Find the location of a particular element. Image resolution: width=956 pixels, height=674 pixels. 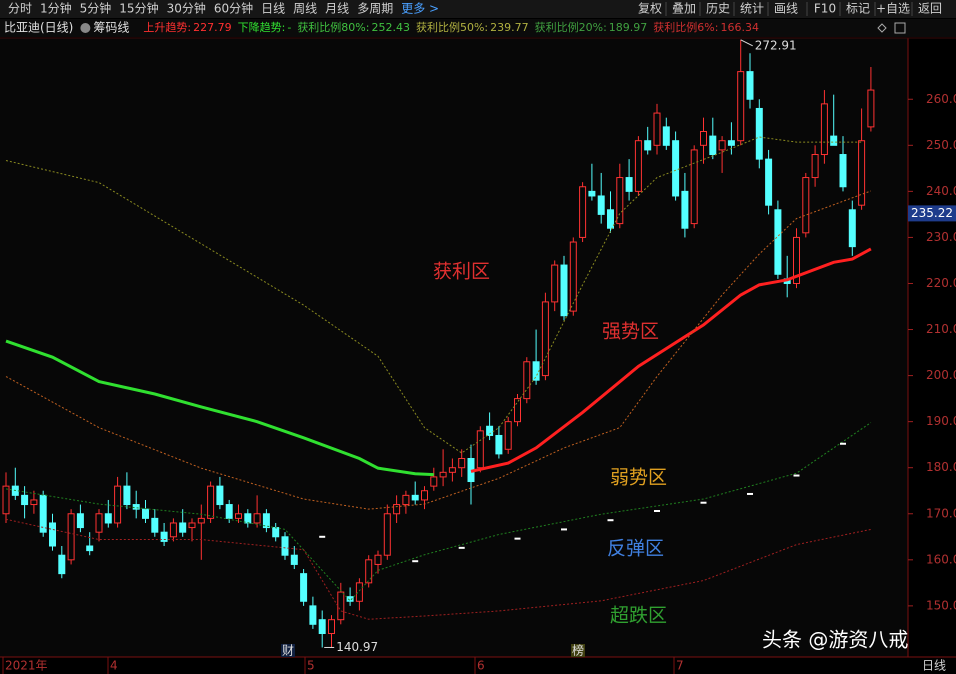

indicator-value: 227.79 is located at coordinates (212, 27).